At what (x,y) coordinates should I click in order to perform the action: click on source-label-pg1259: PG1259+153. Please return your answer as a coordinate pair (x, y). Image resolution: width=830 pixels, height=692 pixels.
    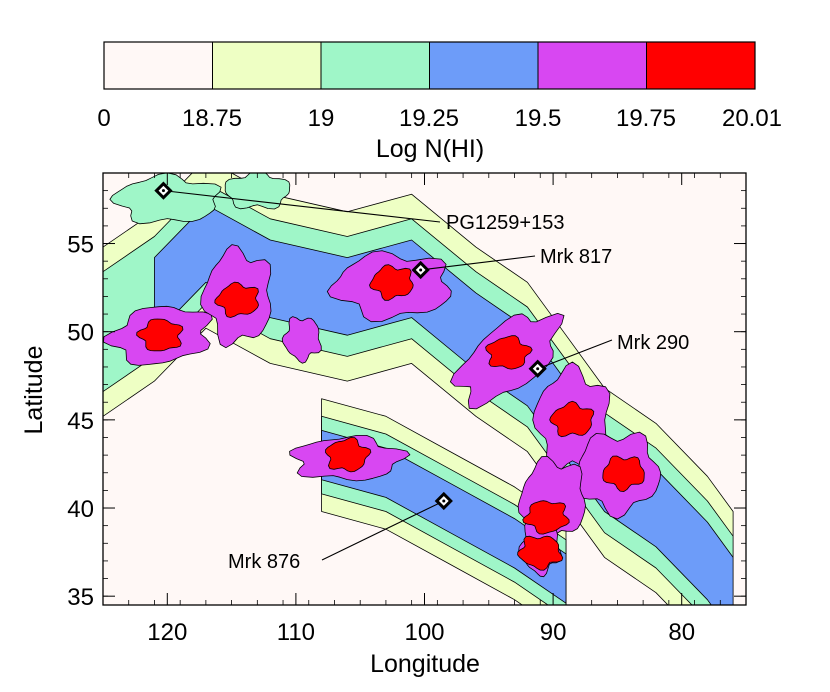
    Looking at the image, I should click on (505, 223).